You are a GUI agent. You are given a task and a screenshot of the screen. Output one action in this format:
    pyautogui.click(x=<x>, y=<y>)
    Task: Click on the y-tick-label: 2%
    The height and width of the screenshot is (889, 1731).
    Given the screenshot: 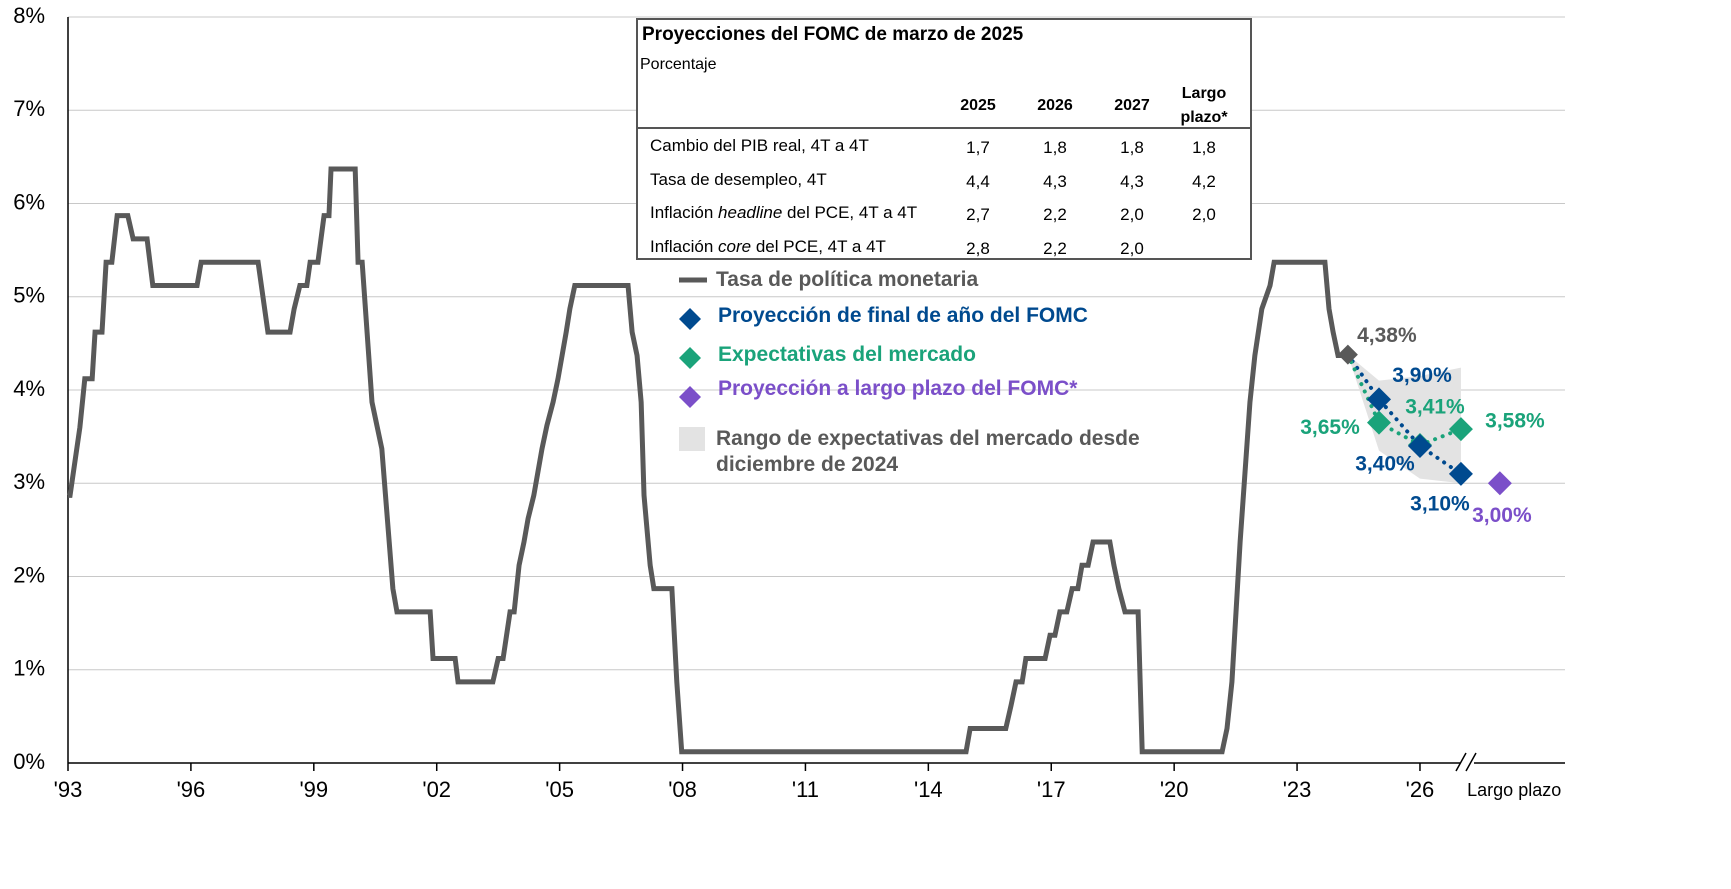 What is the action you would take?
    pyautogui.click(x=29, y=574)
    